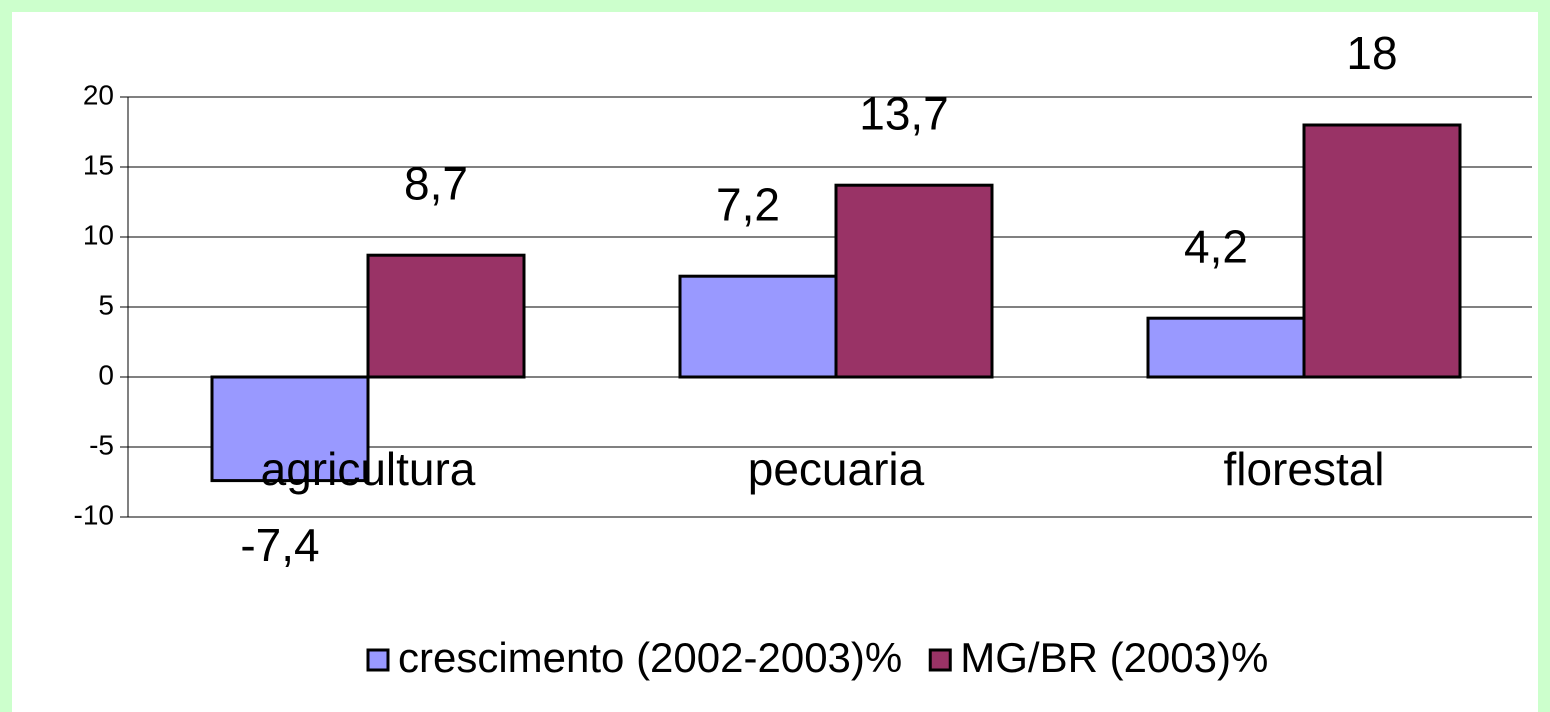 The width and height of the screenshot is (1550, 712). What do you see at coordinates (904, 113) in the screenshot?
I see `data-label: 13,7` at bounding box center [904, 113].